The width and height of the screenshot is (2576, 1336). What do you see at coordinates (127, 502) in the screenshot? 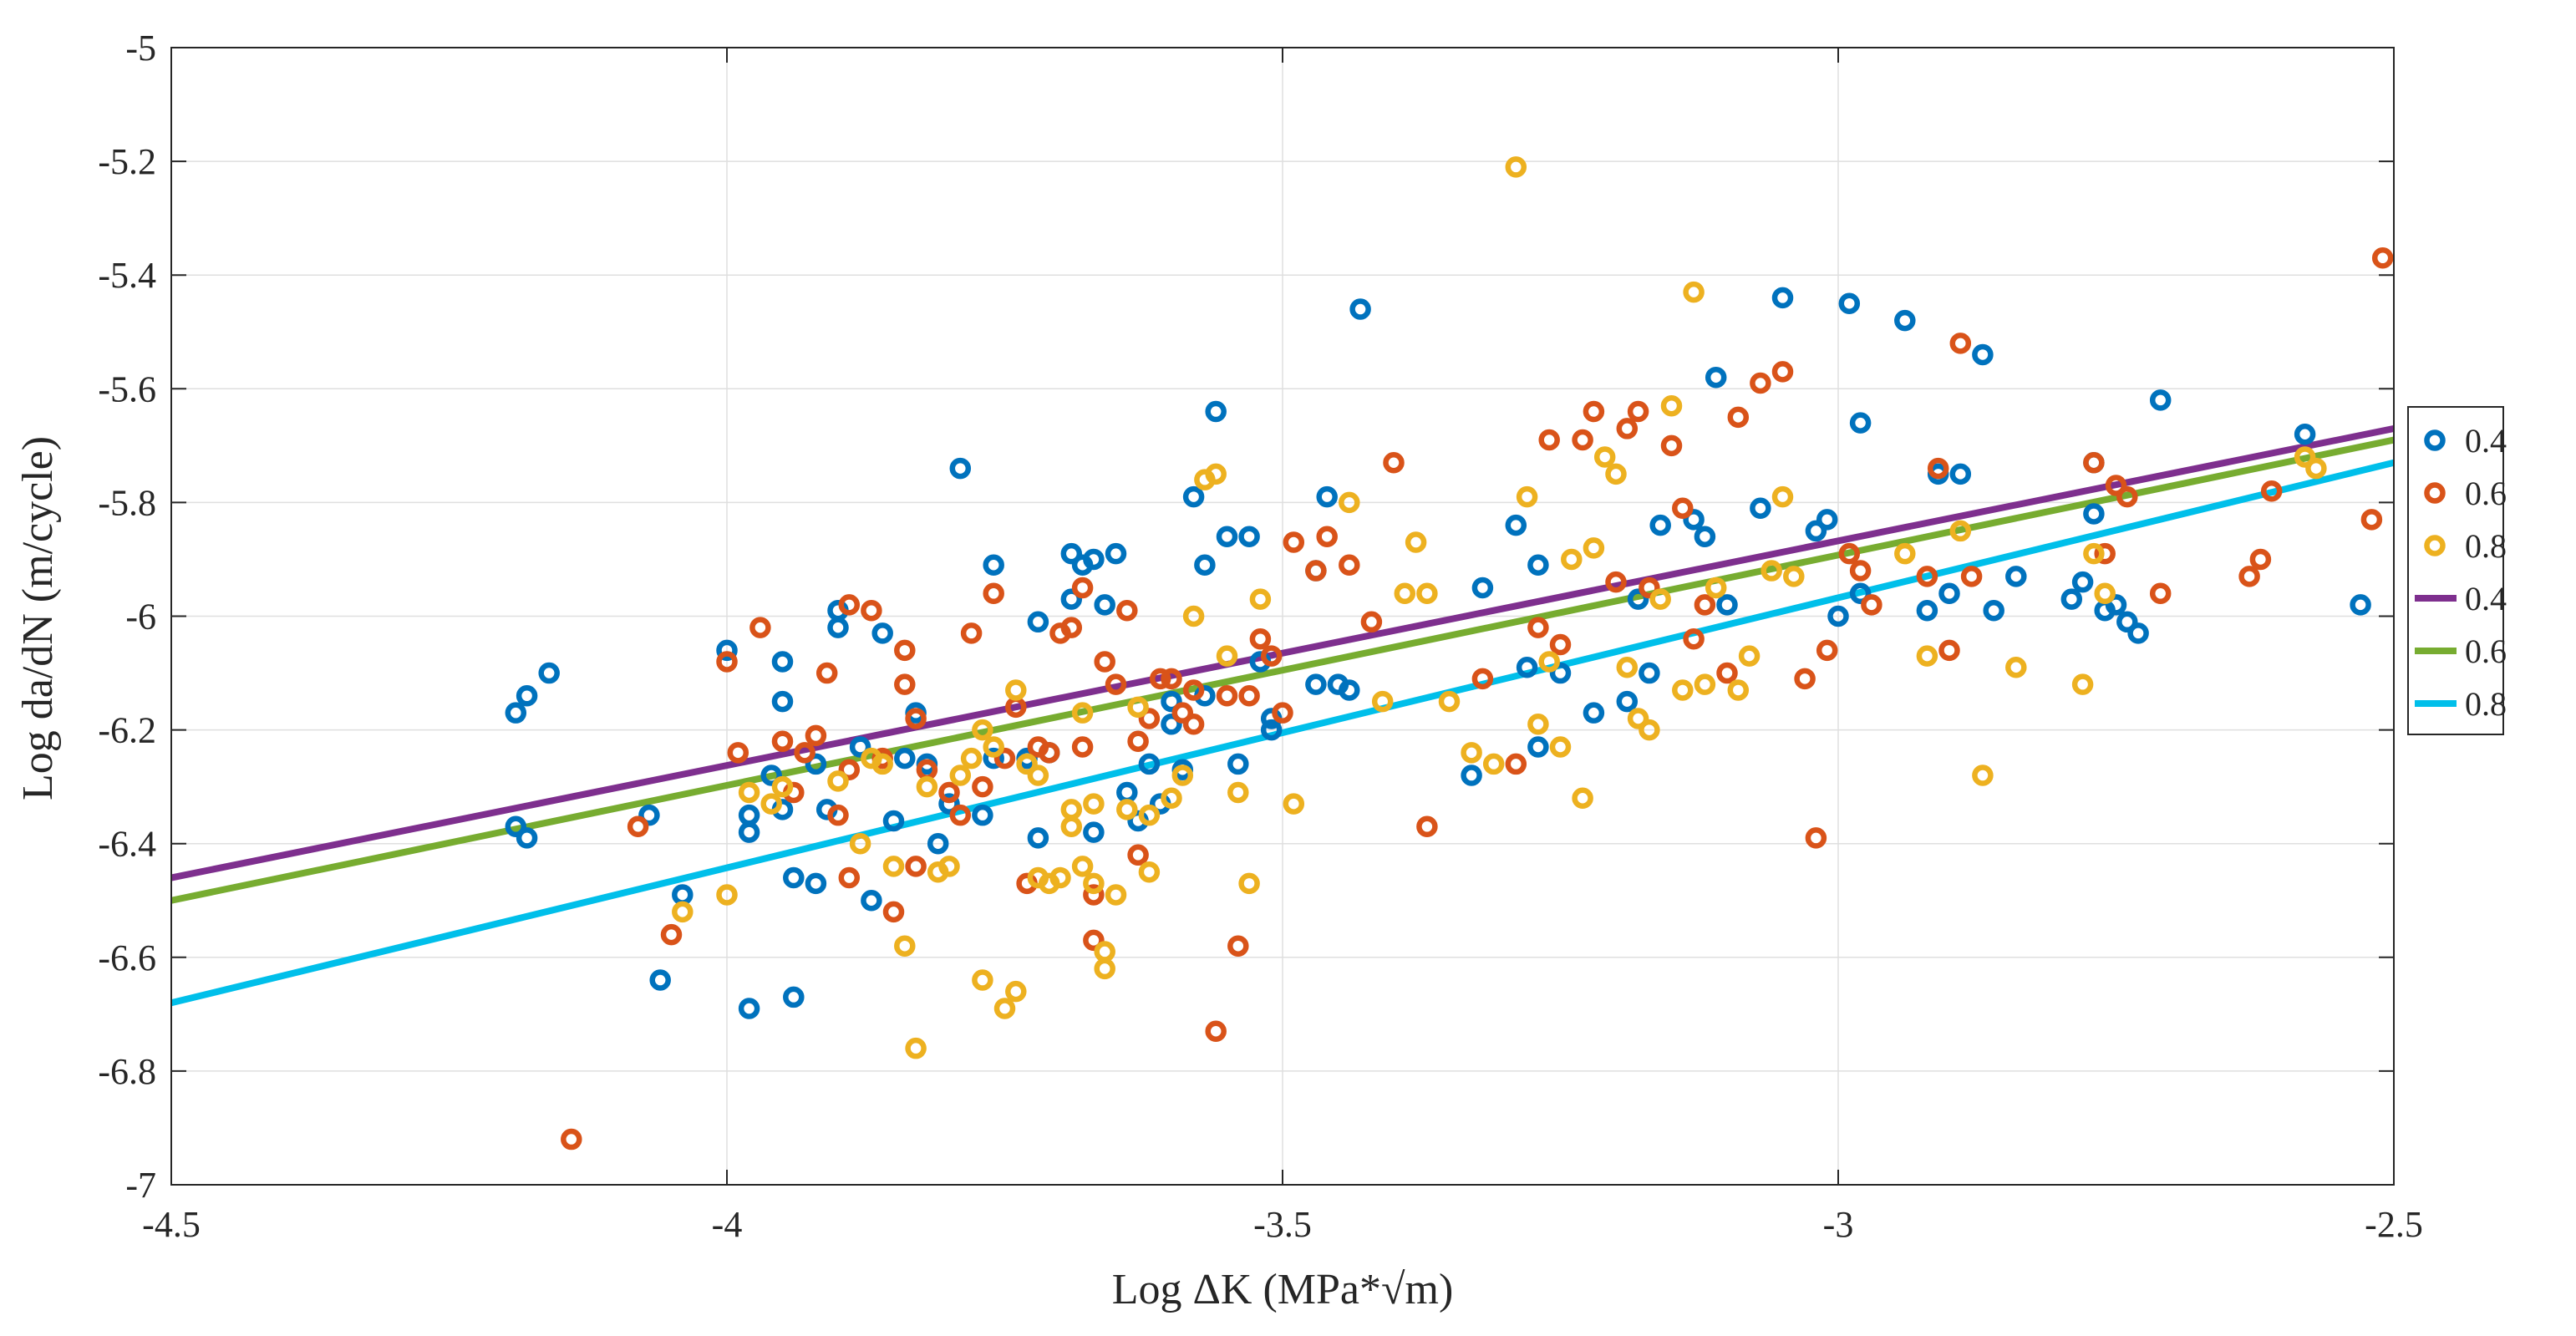
I see `y-tick-label: -5.8` at bounding box center [127, 502].